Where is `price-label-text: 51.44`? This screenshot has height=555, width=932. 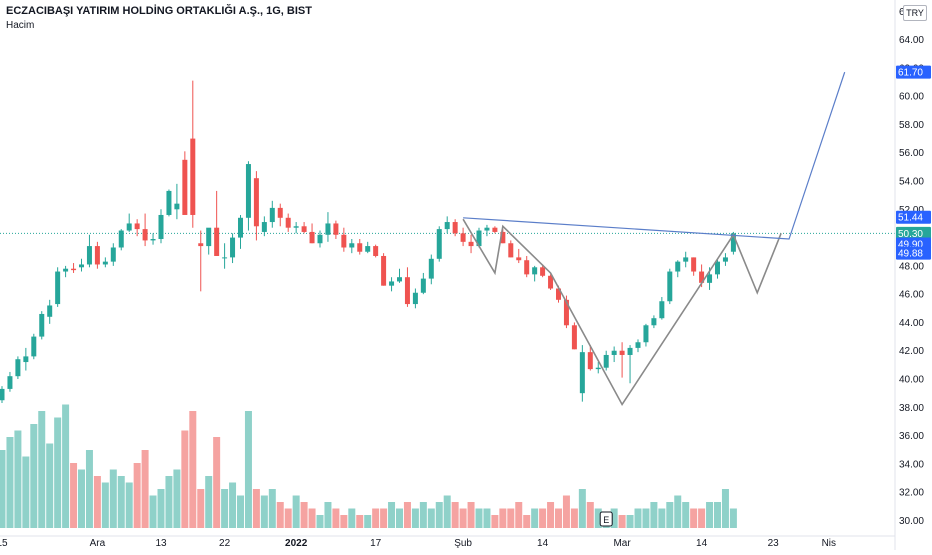
price-label-text: 51.44 is located at coordinates (910, 218).